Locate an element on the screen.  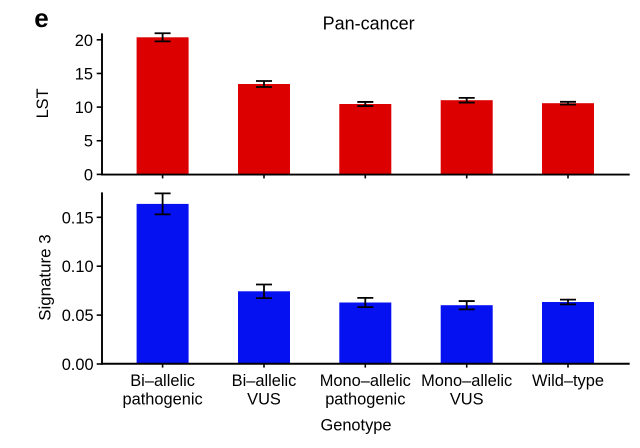
svg-text: e is located at coordinates (41, 18).